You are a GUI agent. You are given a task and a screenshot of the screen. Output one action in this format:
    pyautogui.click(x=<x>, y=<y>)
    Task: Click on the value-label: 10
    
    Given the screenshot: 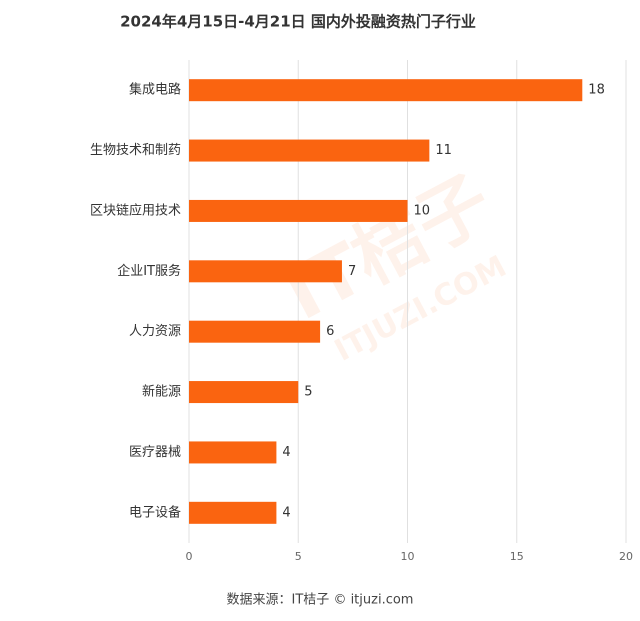 What is the action you would take?
    pyautogui.click(x=422, y=210)
    